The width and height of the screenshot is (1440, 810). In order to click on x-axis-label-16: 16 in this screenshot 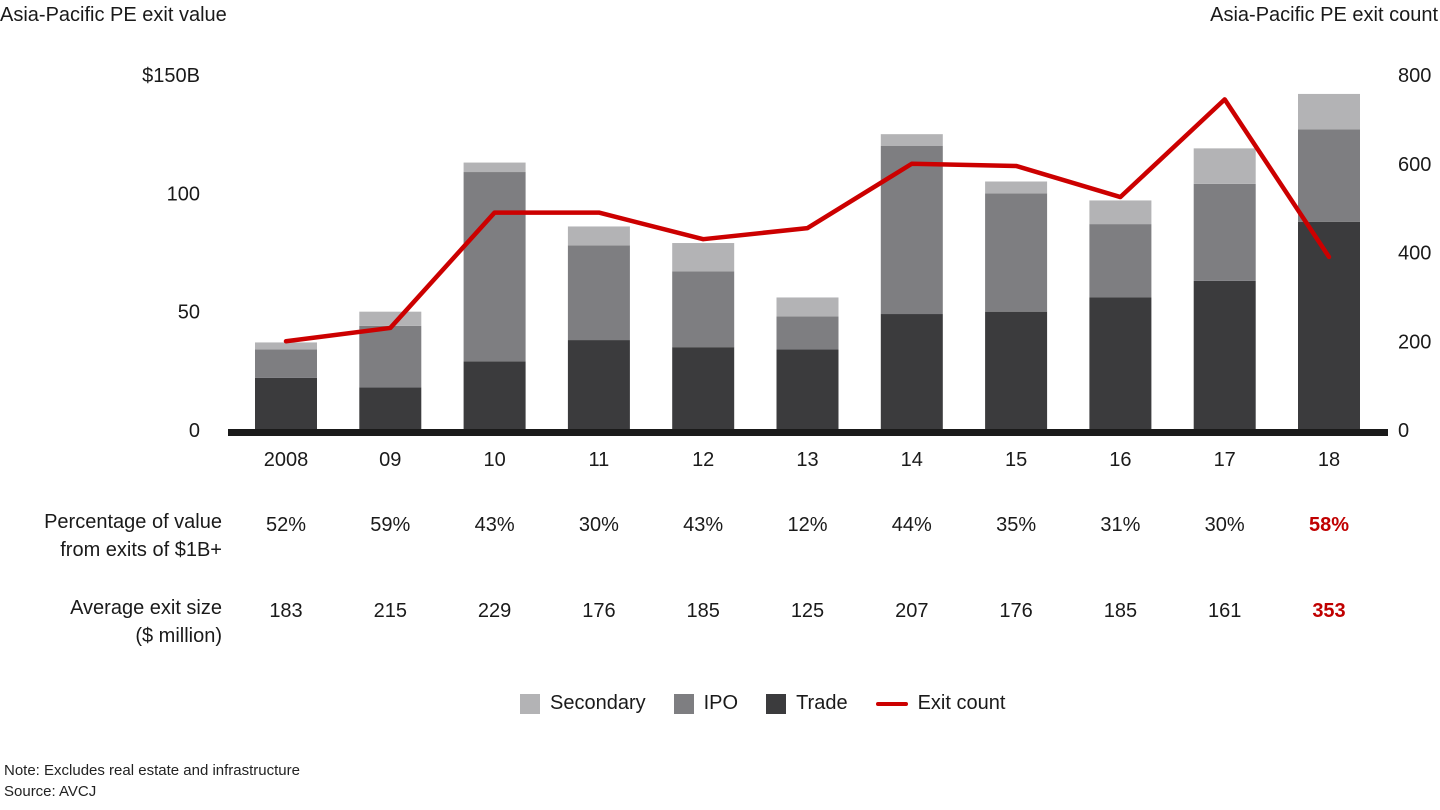, I will do `click(1120, 460)`.